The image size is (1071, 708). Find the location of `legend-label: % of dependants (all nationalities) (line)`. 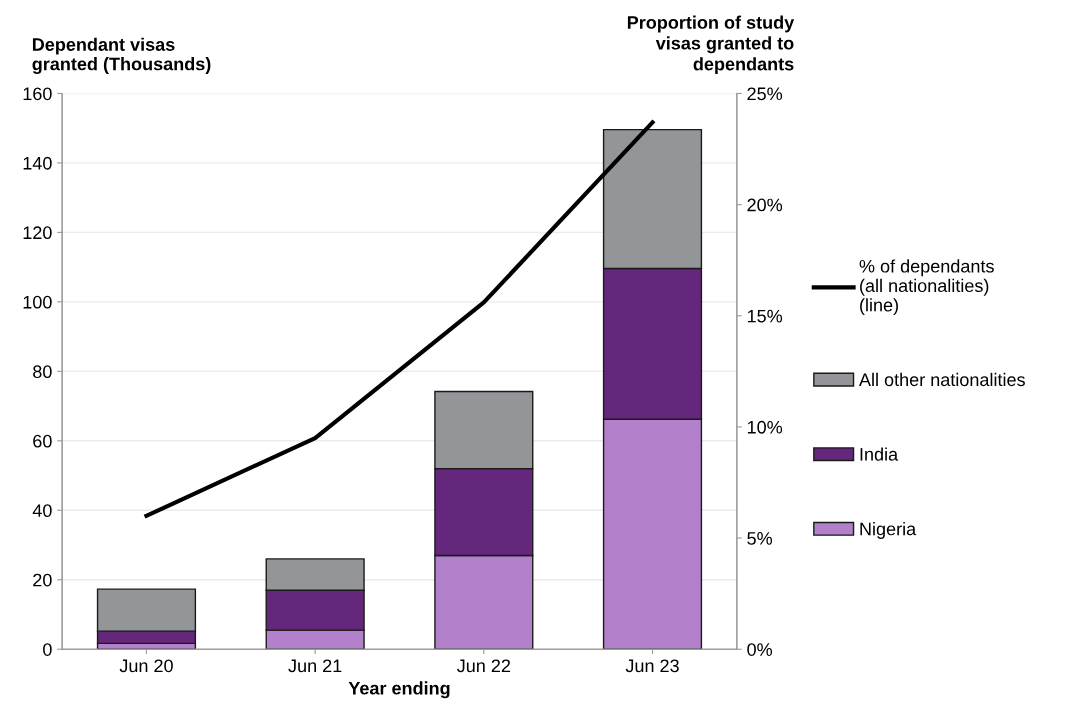

legend-label: % of dependants (all nationalities) (line) is located at coordinates (926, 287).